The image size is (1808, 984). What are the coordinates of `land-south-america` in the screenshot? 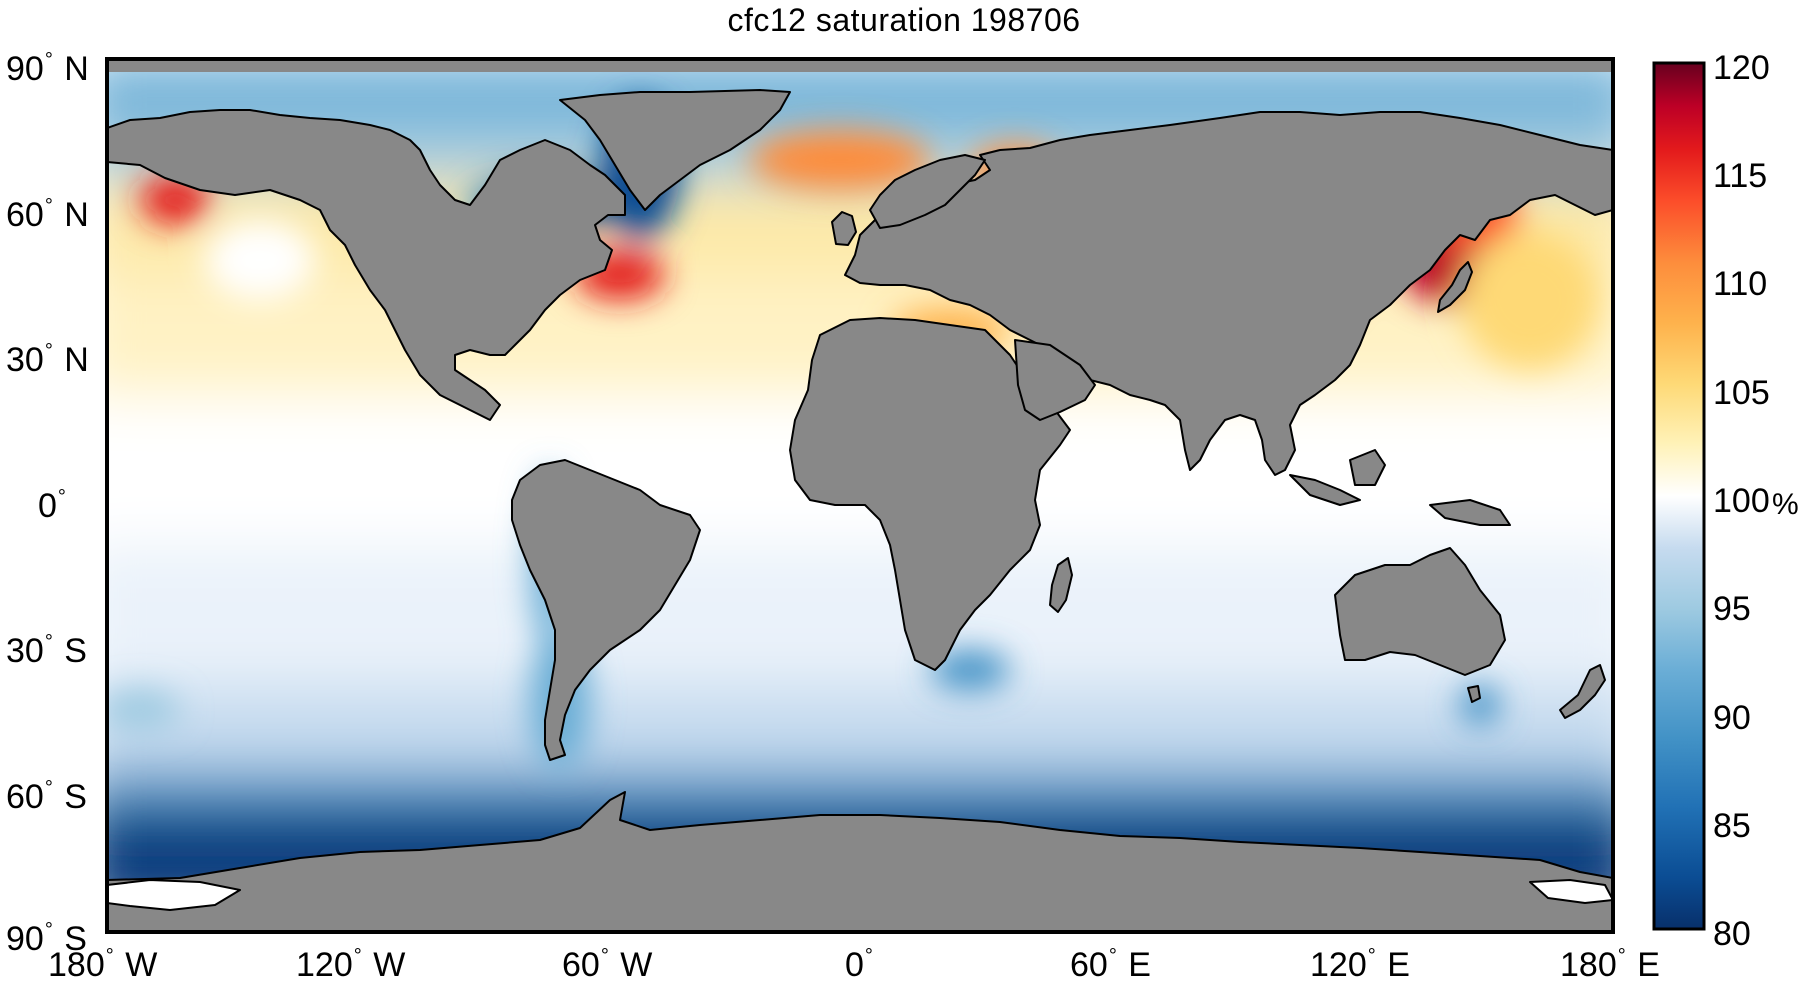 It's located at (606, 610).